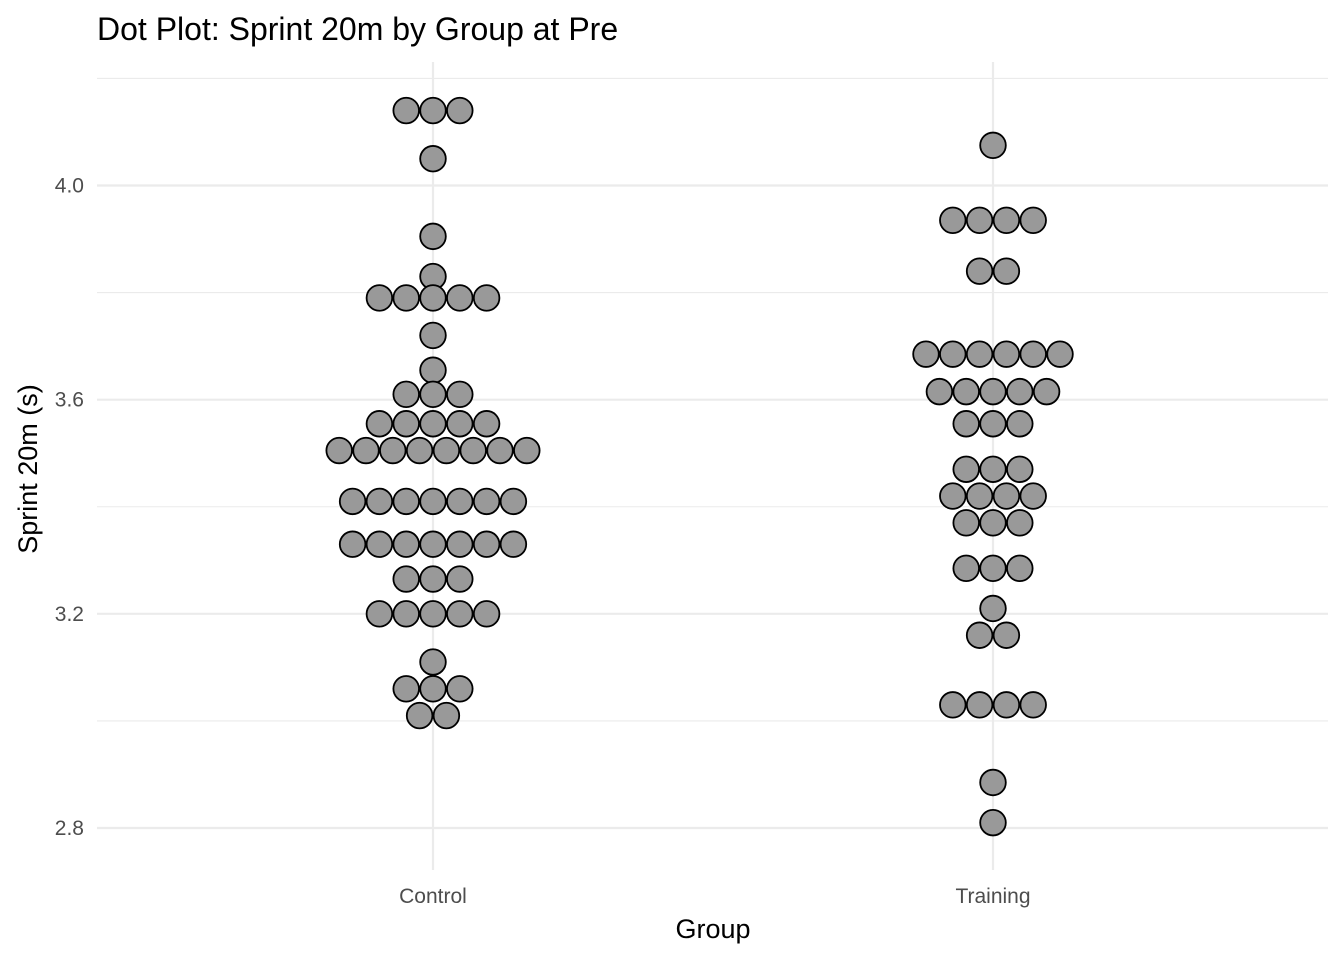  Describe the element at coordinates (357, 29) in the screenshot. I see `chart-title: Dot Plot: Sprint 20m by Group at Pre` at that location.